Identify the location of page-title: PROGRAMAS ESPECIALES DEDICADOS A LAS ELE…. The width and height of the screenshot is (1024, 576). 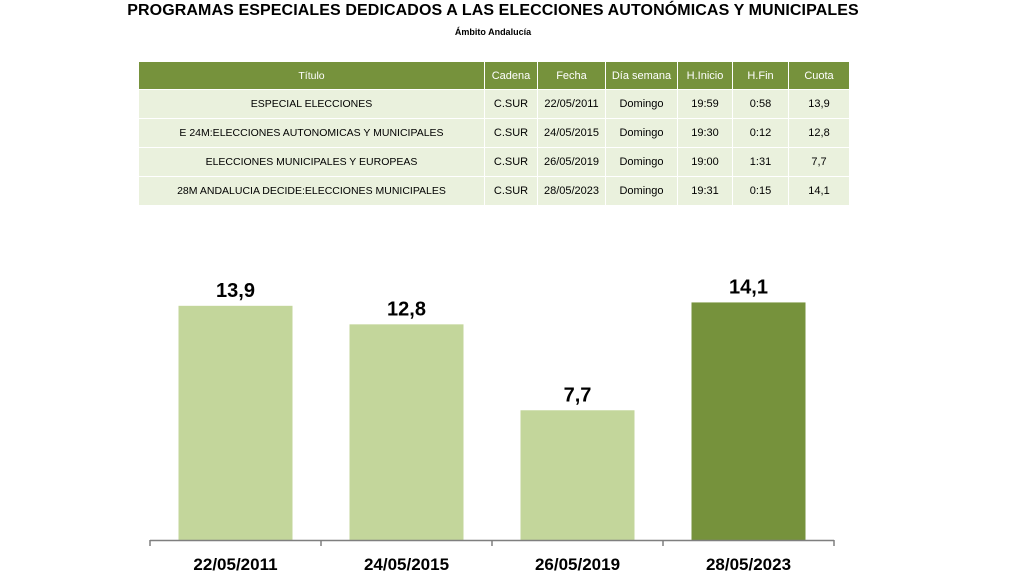
(493, 10).